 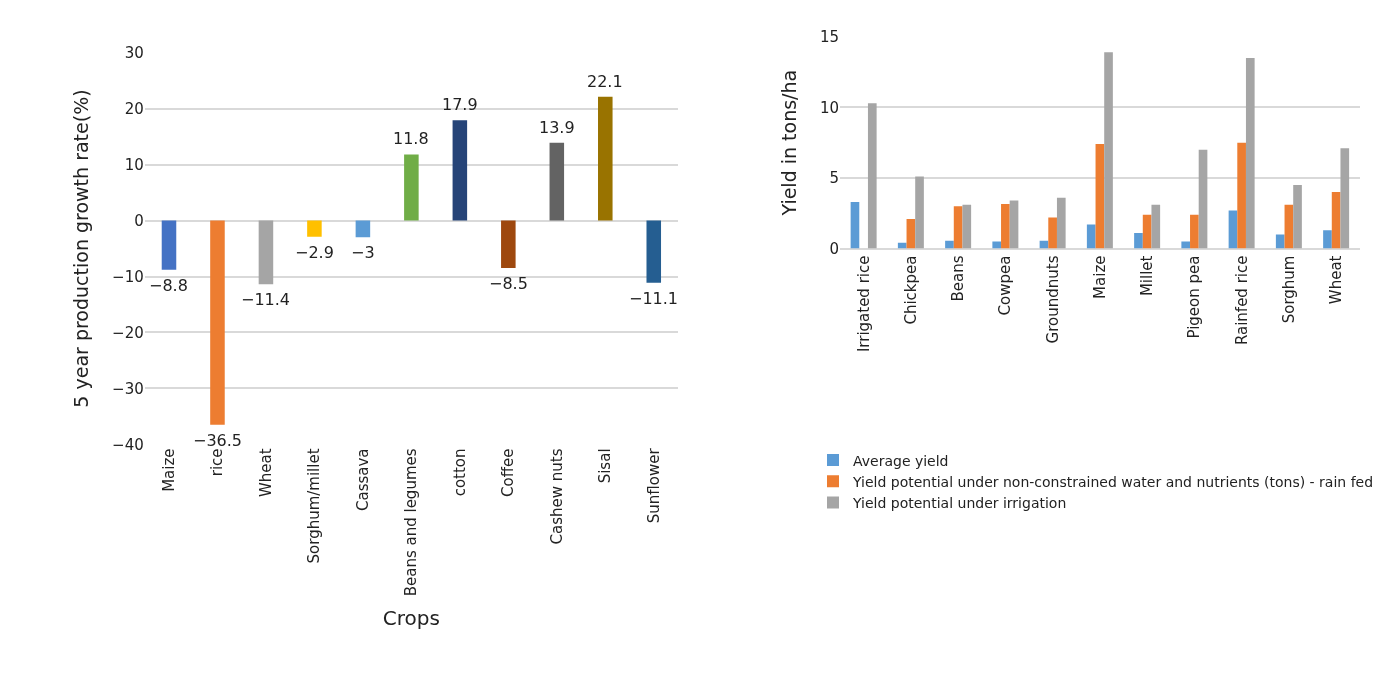 What do you see at coordinates (134, 108) in the screenshot?
I see `y-tick-label: 20` at bounding box center [134, 108].